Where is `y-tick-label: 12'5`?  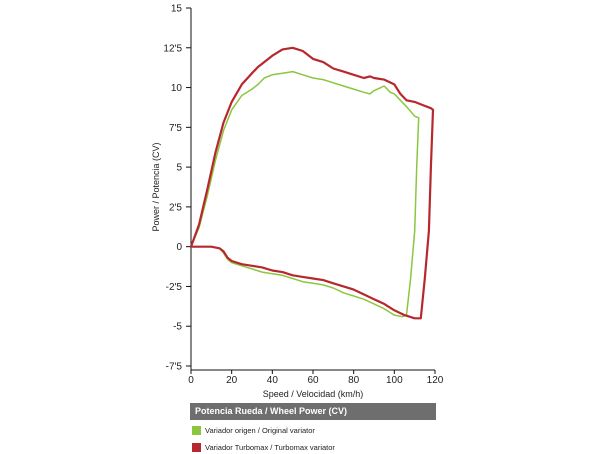 y-tick-label: 12'5 is located at coordinates (172, 48).